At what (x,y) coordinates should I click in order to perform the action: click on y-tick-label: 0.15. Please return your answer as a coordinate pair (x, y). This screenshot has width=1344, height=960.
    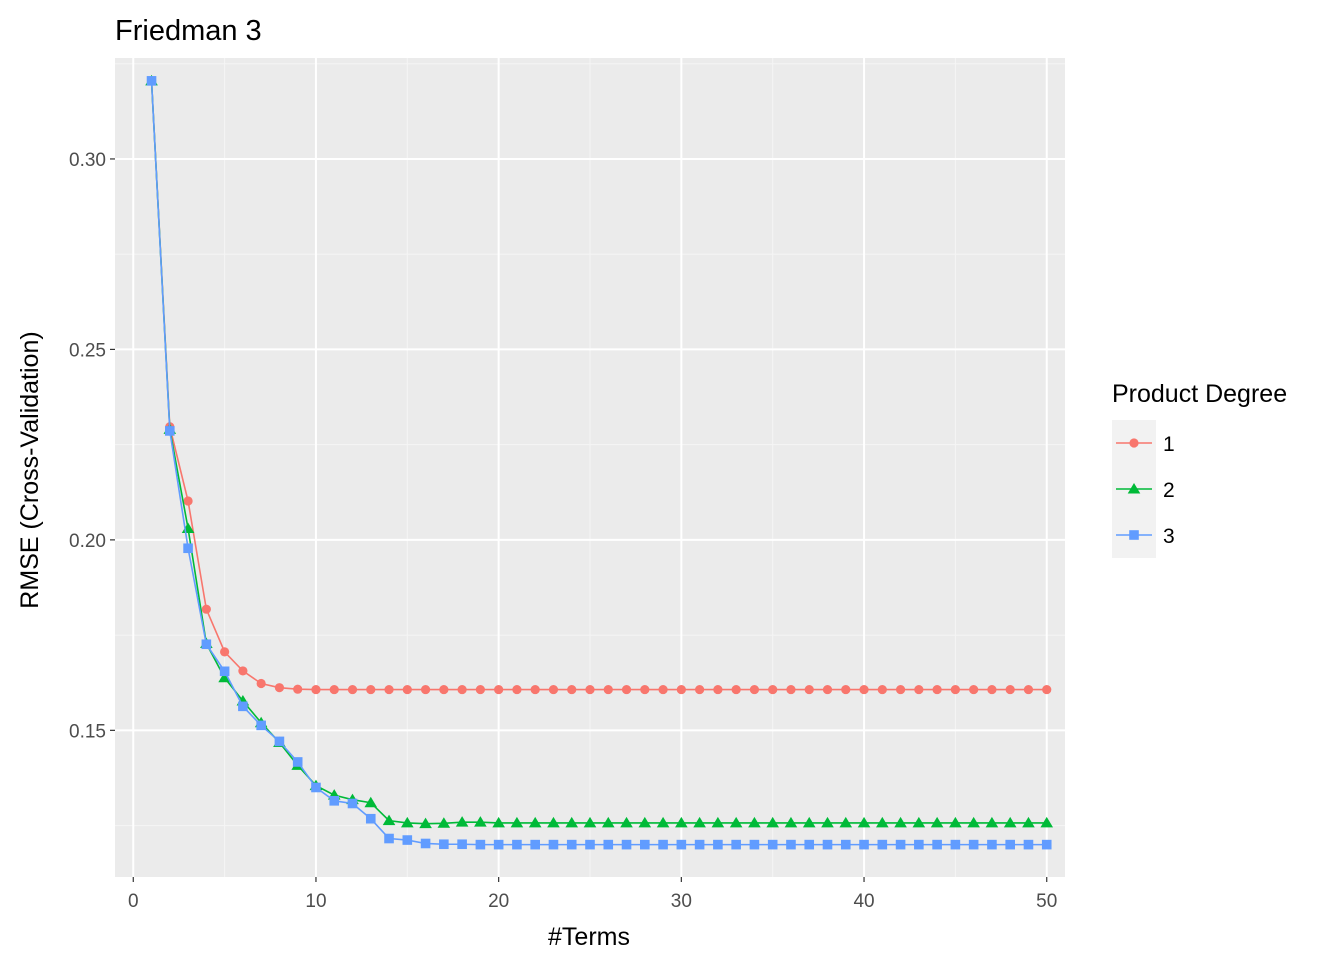
    Looking at the image, I should click on (87, 731).